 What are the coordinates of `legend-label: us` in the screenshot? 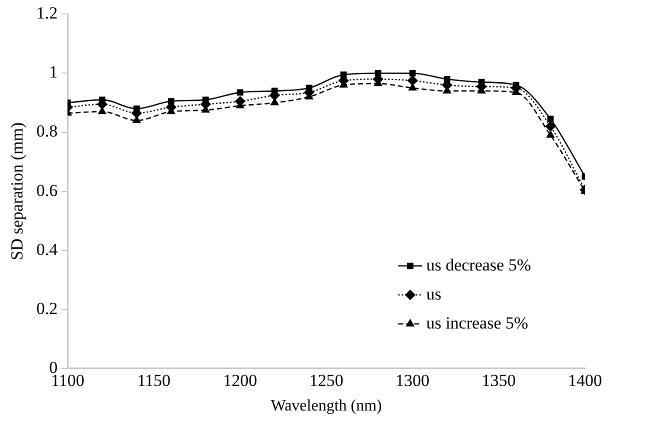 It's located at (434, 294).